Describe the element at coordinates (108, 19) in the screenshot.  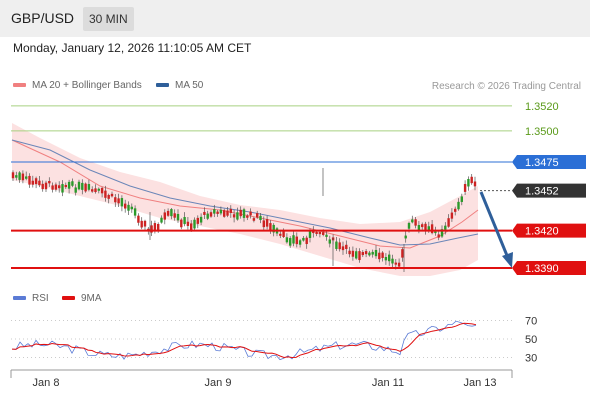
I see `timeframe-button: 30 MIN` at that location.